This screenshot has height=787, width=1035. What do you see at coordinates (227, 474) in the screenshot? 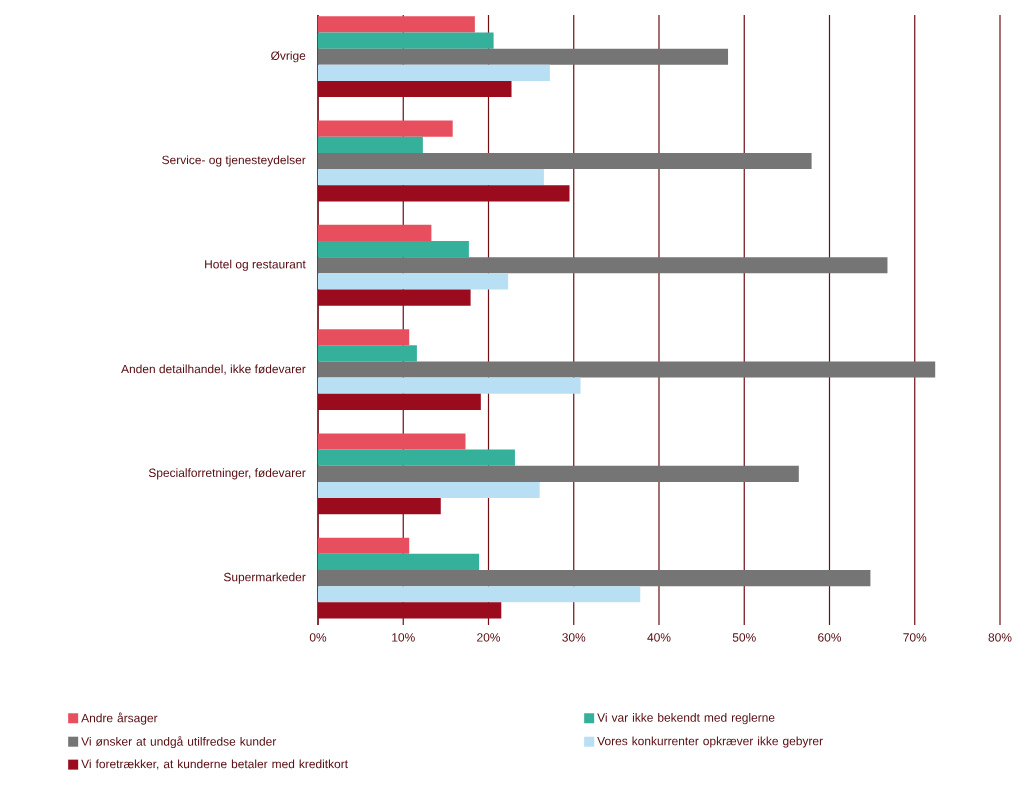
I see `y-tick-label: Specialforretninger, fødevarer` at bounding box center [227, 474].